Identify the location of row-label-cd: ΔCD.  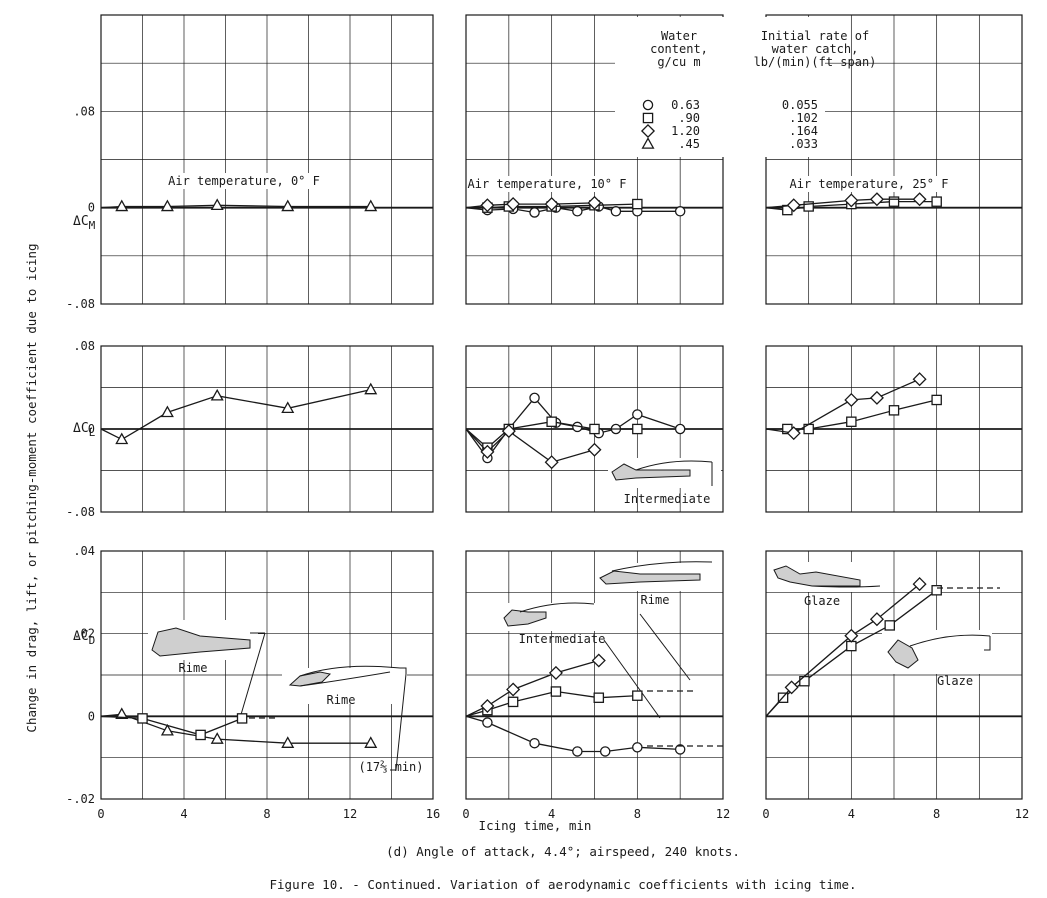
(84, 638).